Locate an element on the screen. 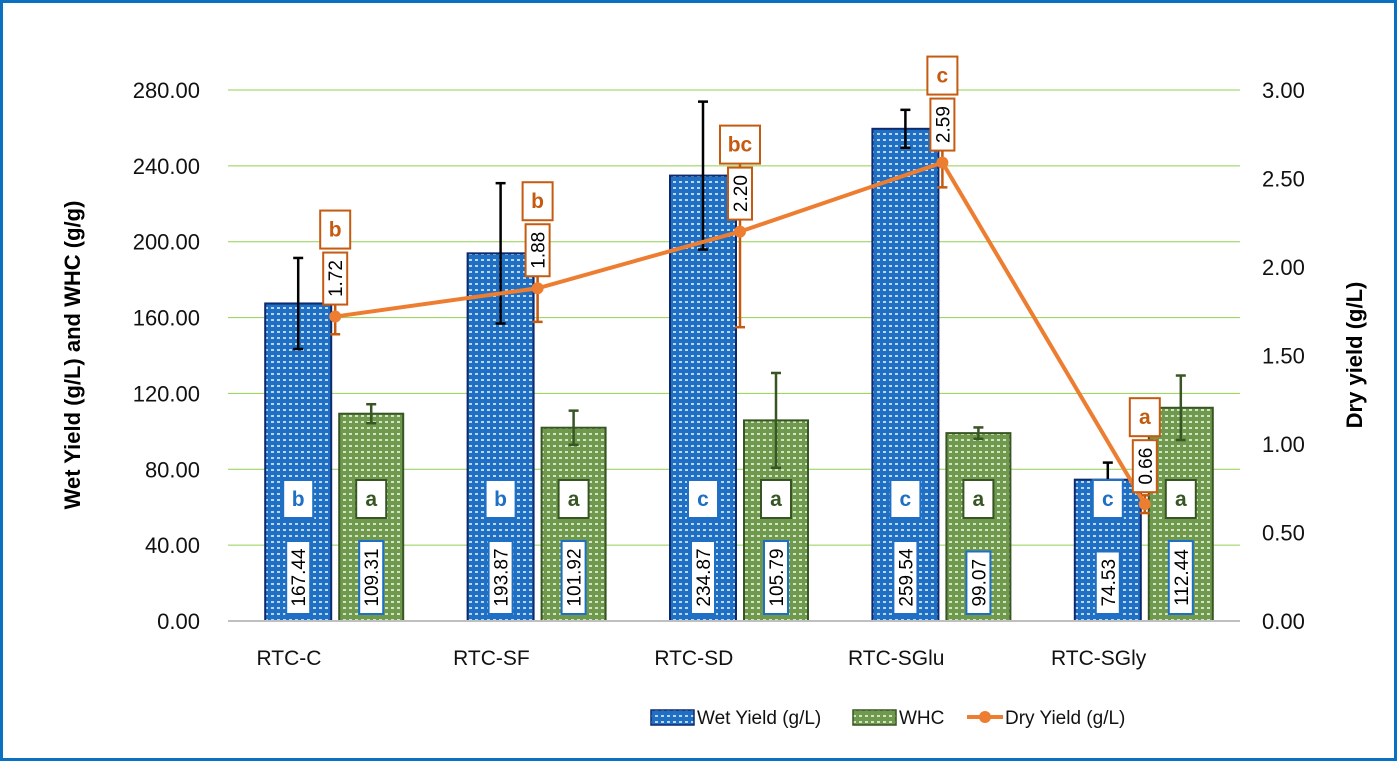 The width and height of the screenshot is (1397, 761). letter-label-dry-yield-group: b is located at coordinates (335, 229).